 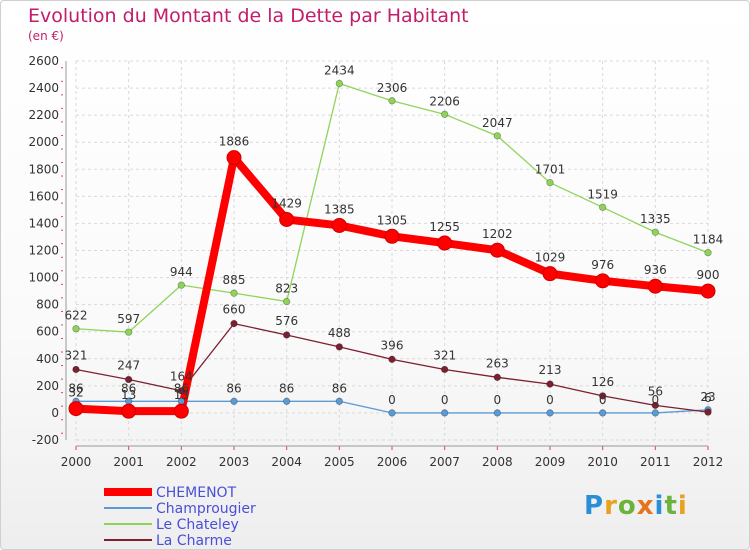 I want to click on y-tick-label: 1000, so click(x=43, y=278).